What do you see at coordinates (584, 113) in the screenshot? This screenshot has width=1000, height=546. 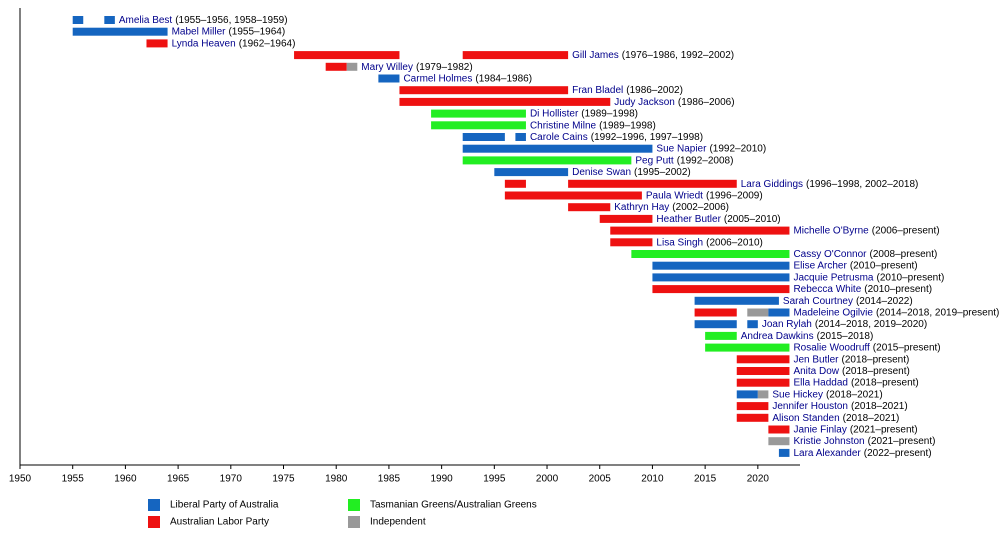 I see `row-label: Di Hollister (1989–1998)` at bounding box center [584, 113].